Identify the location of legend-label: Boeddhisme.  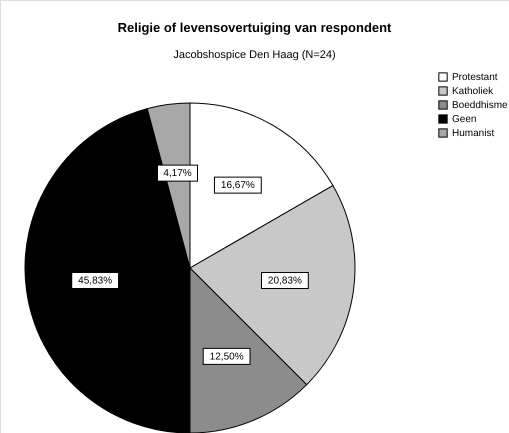
(480, 105).